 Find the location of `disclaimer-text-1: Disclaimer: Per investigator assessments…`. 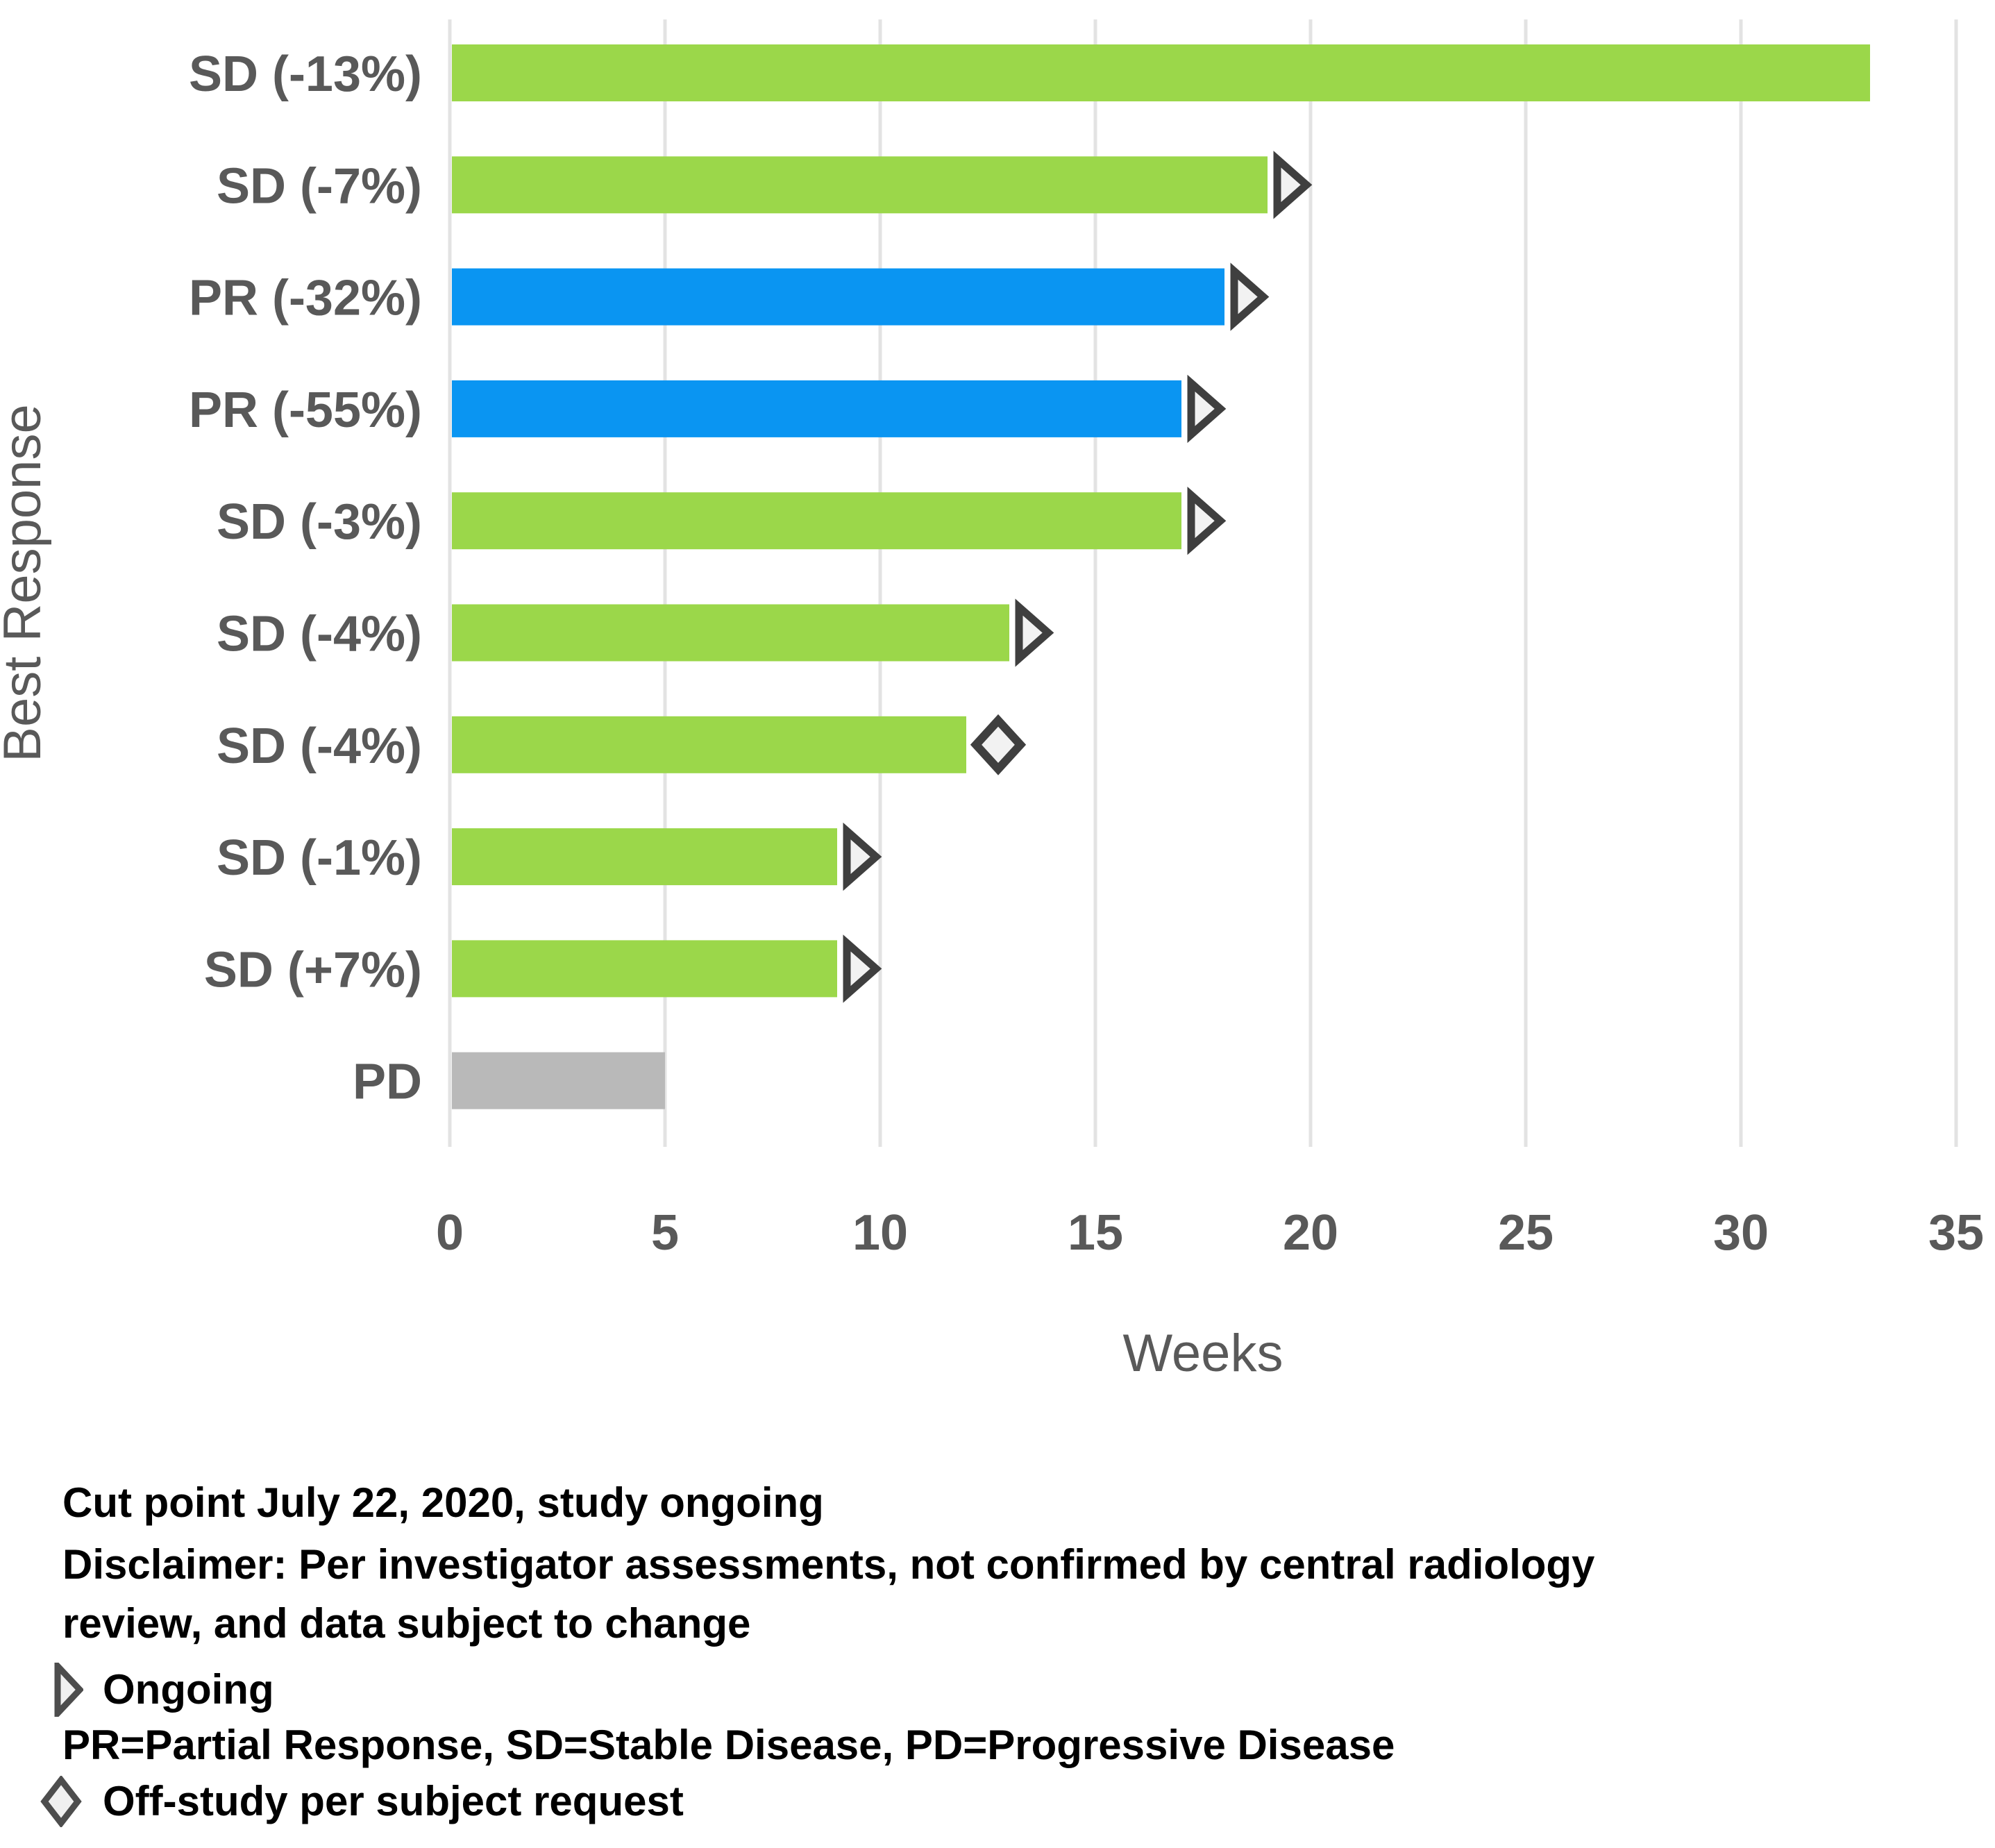

disclaimer-text-1: Disclaimer: Per investigator assessments… is located at coordinates (828, 1564).